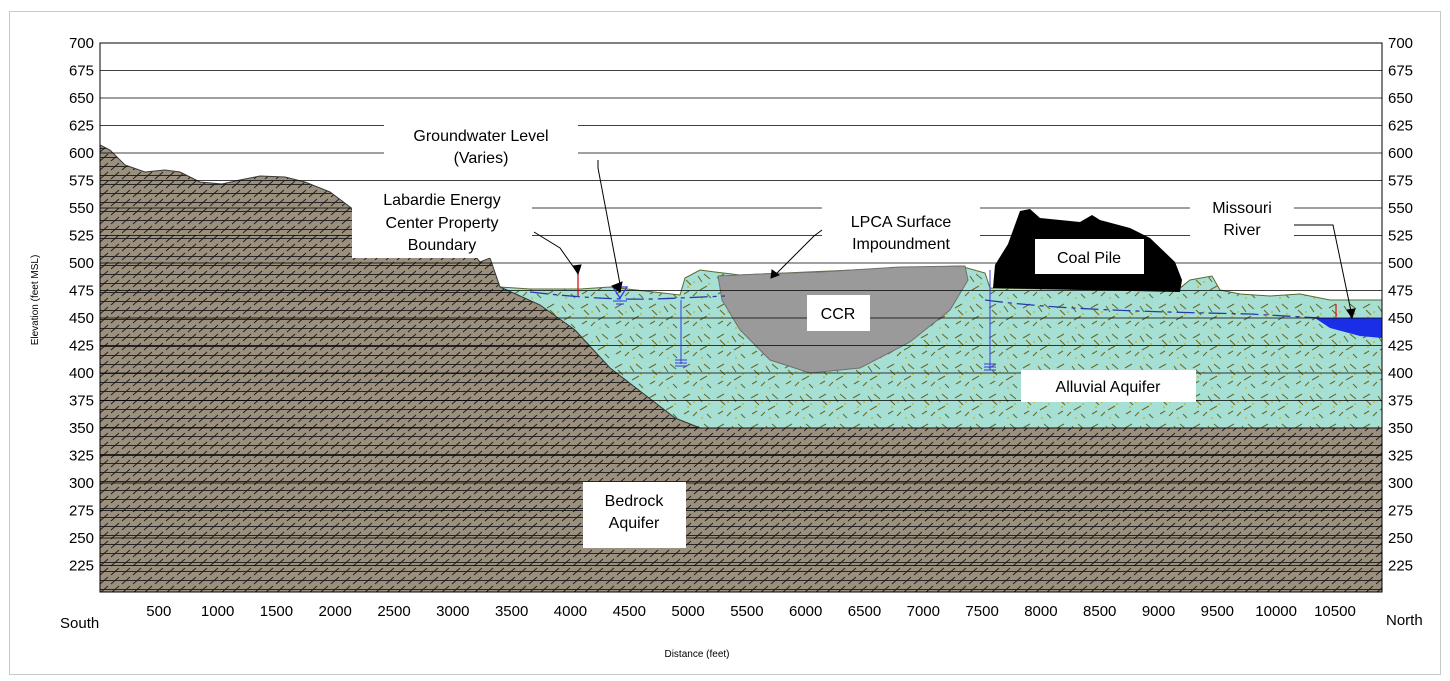 The height and width of the screenshot is (681, 1450). I want to click on y-tick-left: 300, so click(81, 483).